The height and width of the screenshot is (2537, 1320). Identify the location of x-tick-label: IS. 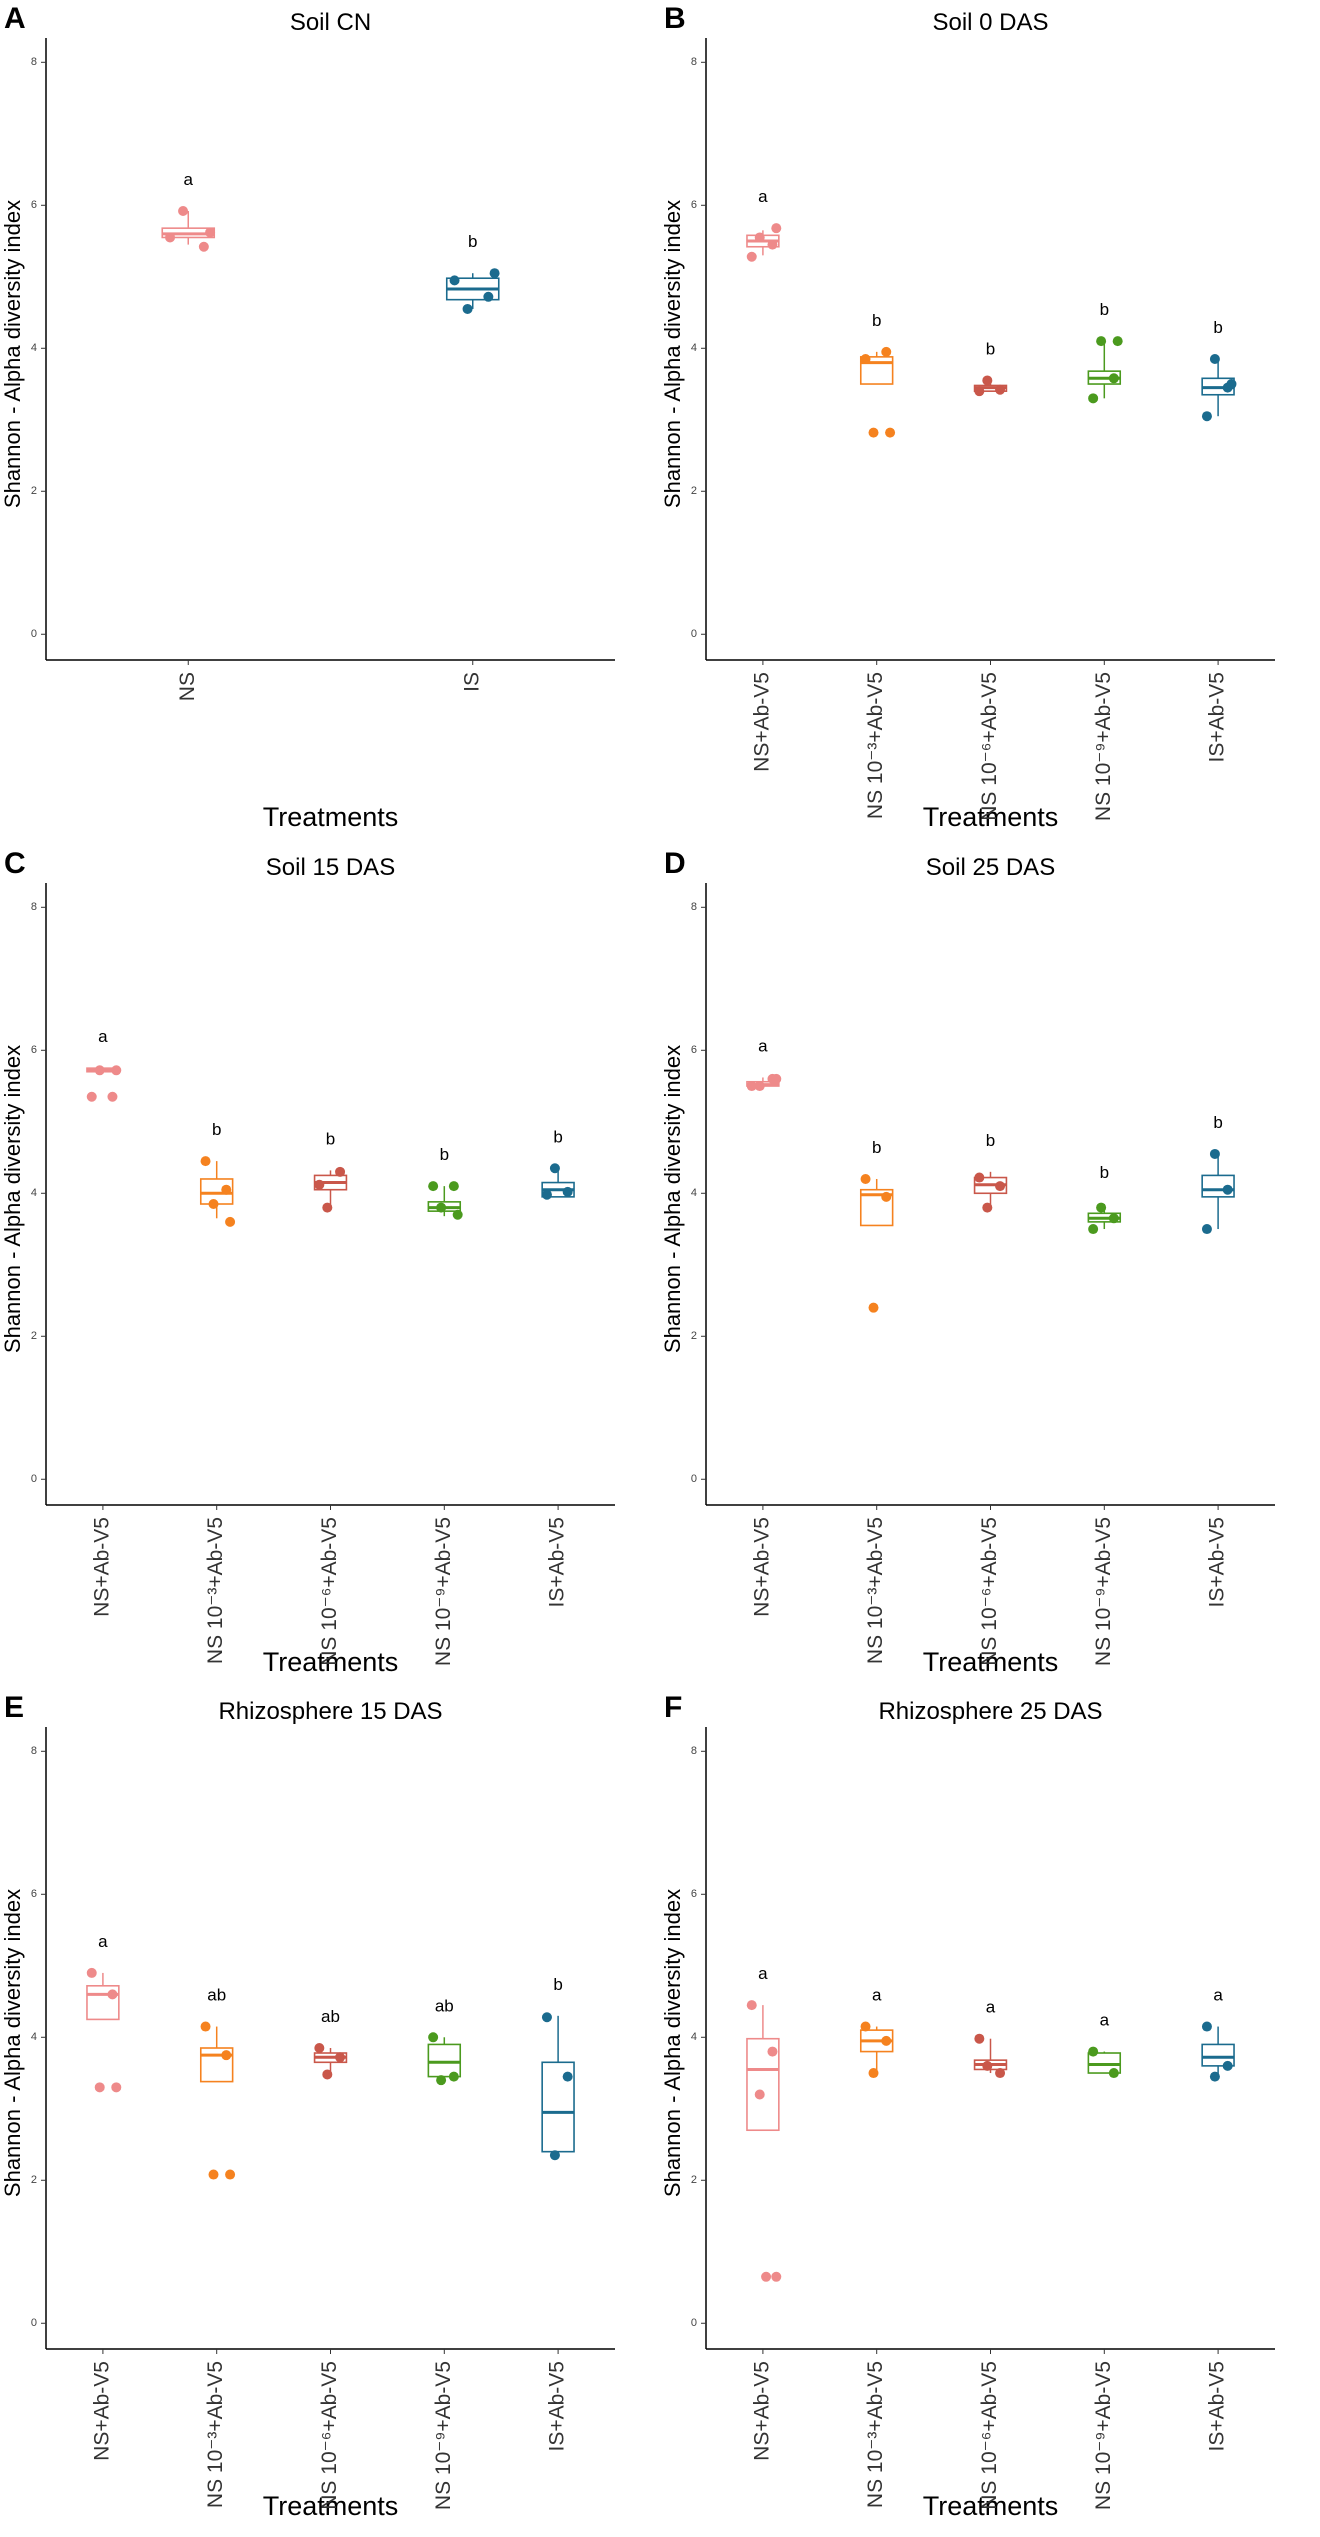
(471, 682).